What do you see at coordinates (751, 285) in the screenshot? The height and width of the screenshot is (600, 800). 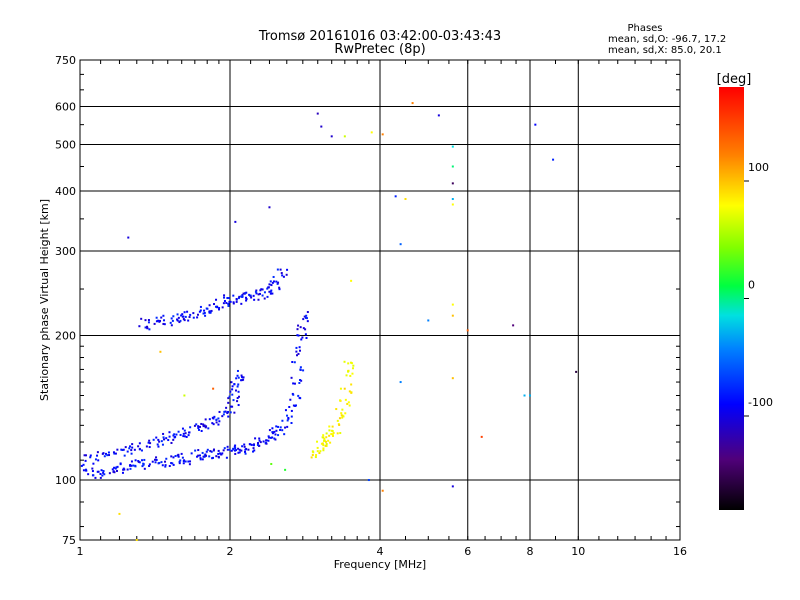 I see `colorbar-tick-label: 0` at bounding box center [751, 285].